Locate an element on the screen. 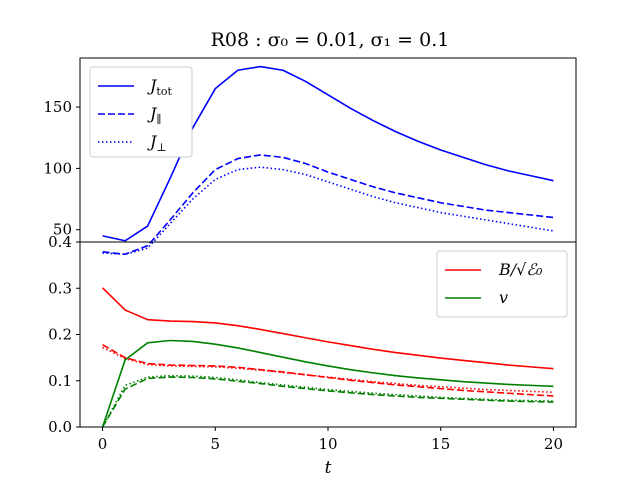 This screenshot has height=480, width=640. y-tick-label: 150 is located at coordinates (57, 107).